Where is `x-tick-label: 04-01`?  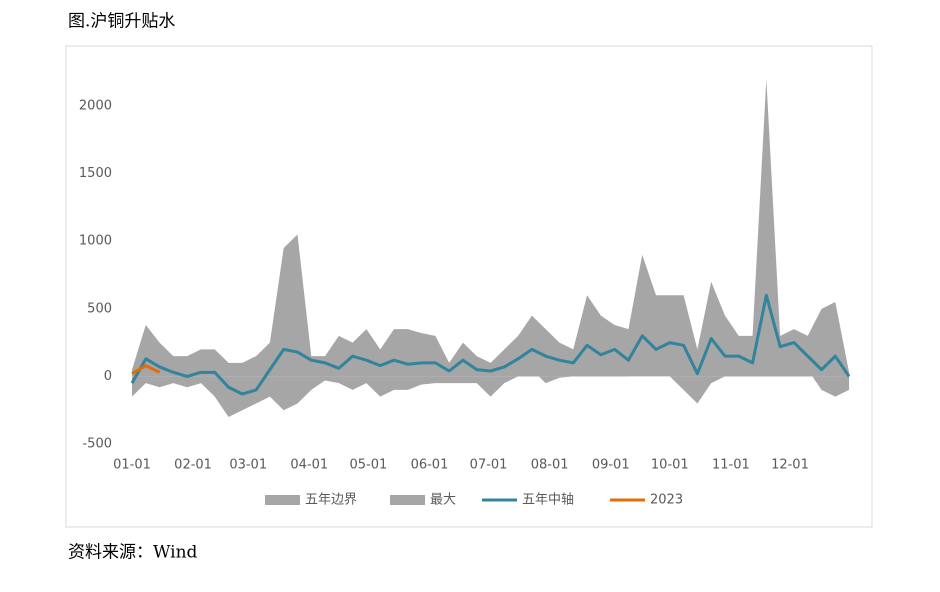 x-tick-label: 04-01 is located at coordinates (309, 465).